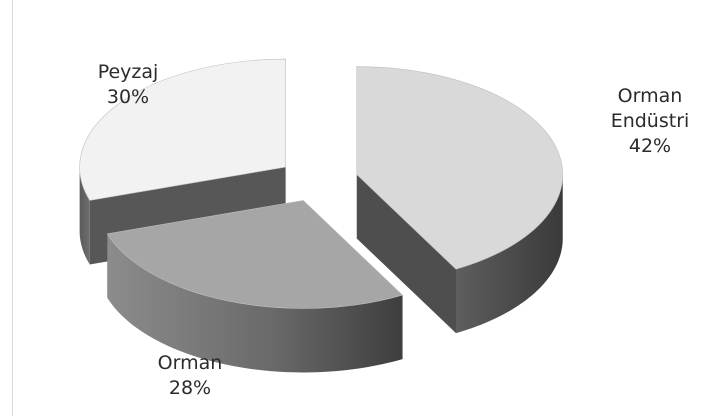  Describe the element at coordinates (182, 129) in the screenshot. I see `slice-top-peyzaj` at that location.